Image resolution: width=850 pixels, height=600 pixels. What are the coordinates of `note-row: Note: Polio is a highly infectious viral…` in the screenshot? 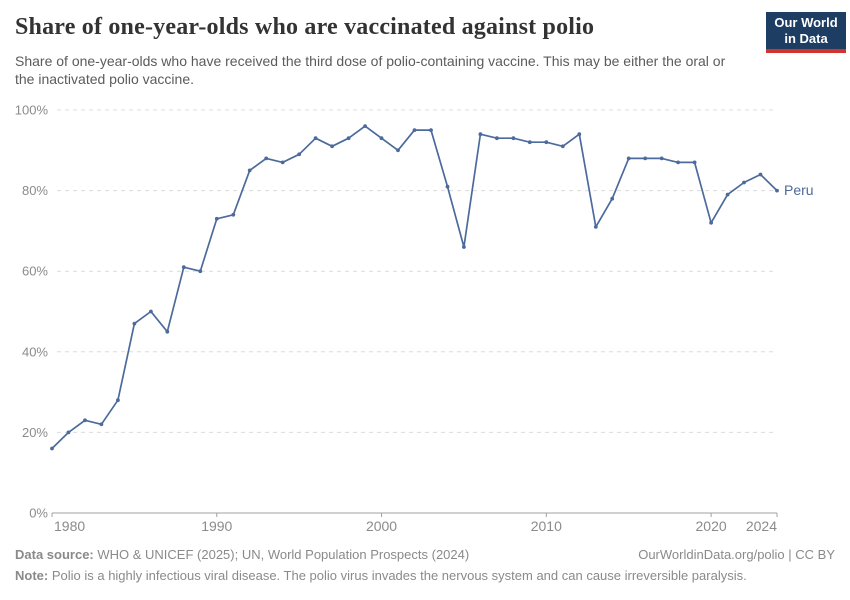 It's located at (425, 575).